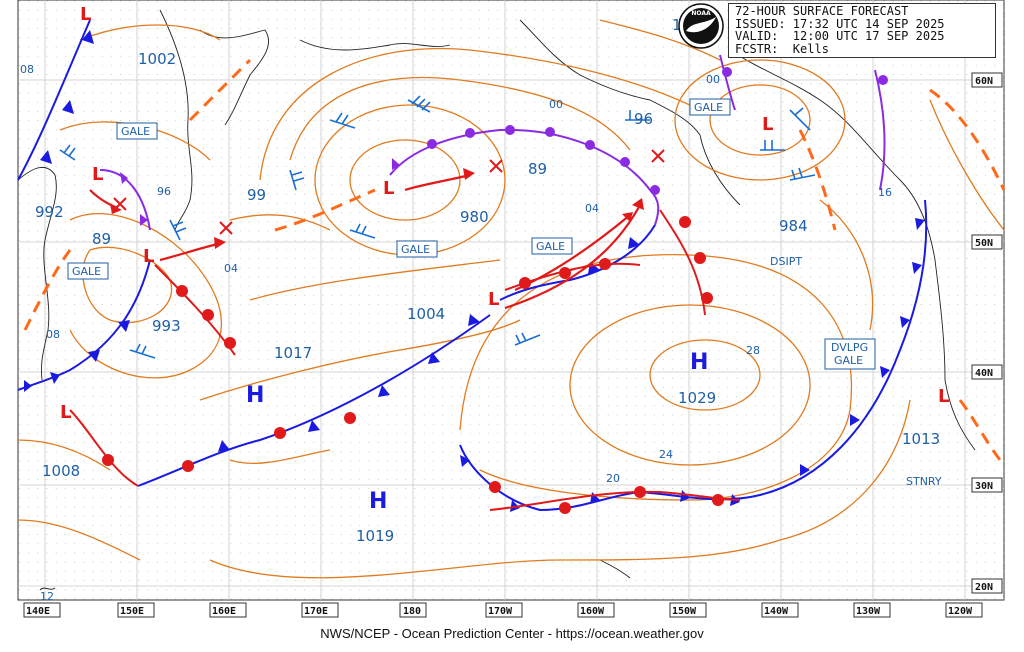  Describe the element at coordinates (849, 347) in the screenshot. I see `dvlpg-label: DVLPG` at that location.